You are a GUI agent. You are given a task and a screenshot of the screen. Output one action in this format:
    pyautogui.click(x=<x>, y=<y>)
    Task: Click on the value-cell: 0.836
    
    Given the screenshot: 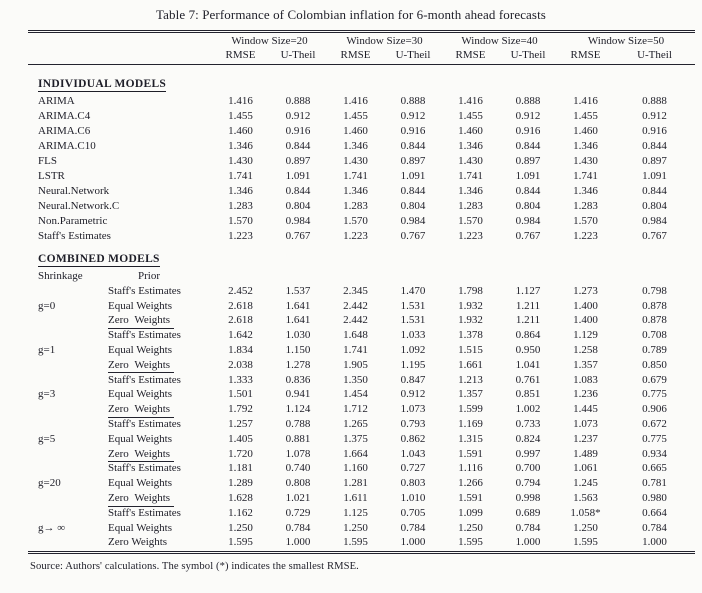 What is the action you would take?
    pyautogui.click(x=298, y=379)
    